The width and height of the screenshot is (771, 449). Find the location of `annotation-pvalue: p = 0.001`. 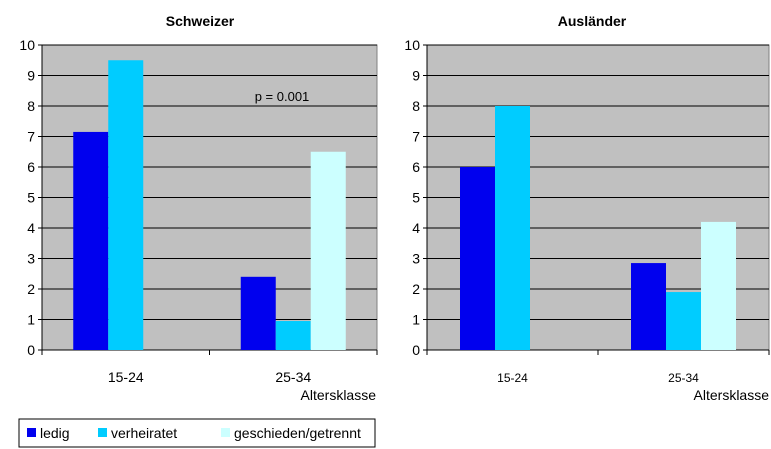

annotation-pvalue: p = 0.001 is located at coordinates (282, 96).